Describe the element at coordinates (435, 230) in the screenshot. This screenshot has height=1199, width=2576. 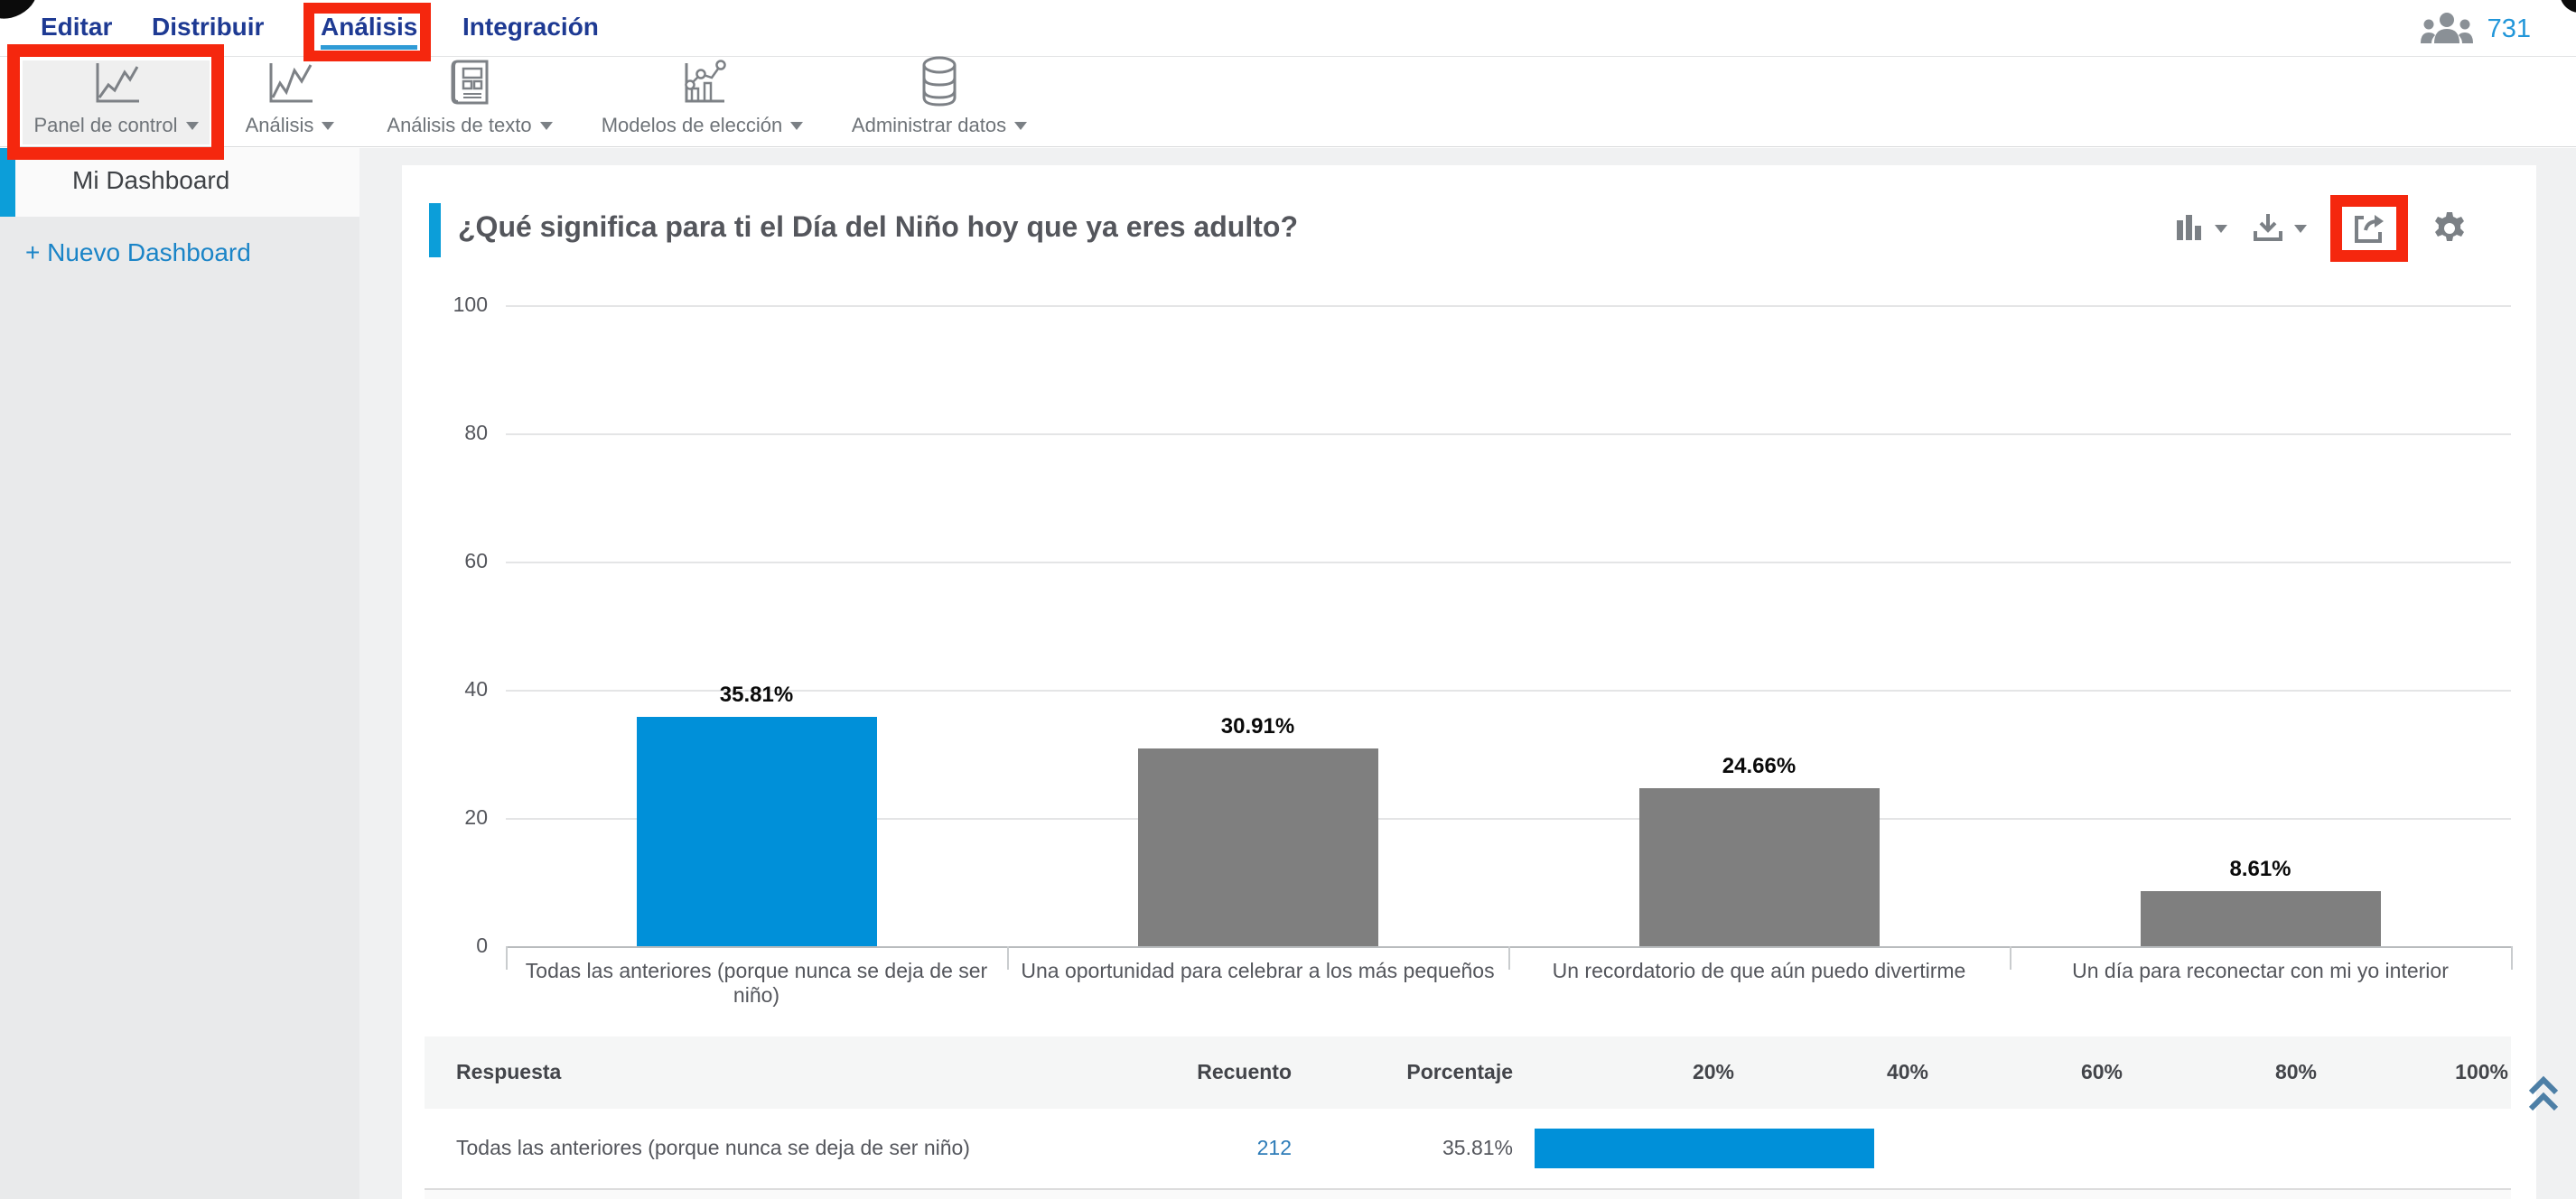
I see `title-accent-bar` at that location.